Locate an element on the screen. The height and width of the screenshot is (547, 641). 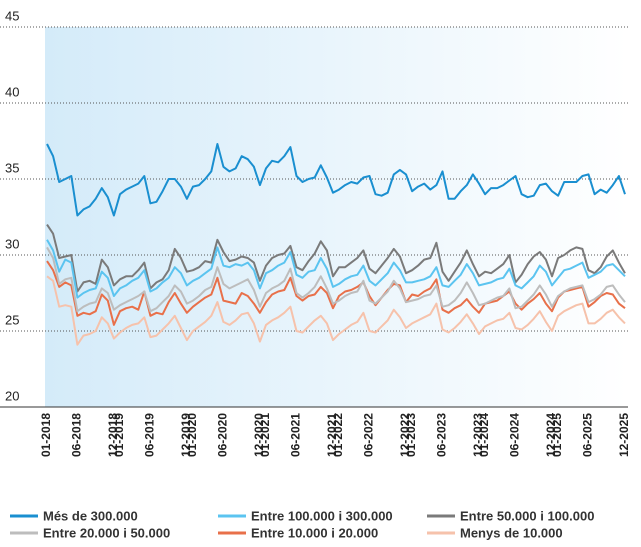
x-tick-label: 06-2019 is located at coordinates (150, 435).